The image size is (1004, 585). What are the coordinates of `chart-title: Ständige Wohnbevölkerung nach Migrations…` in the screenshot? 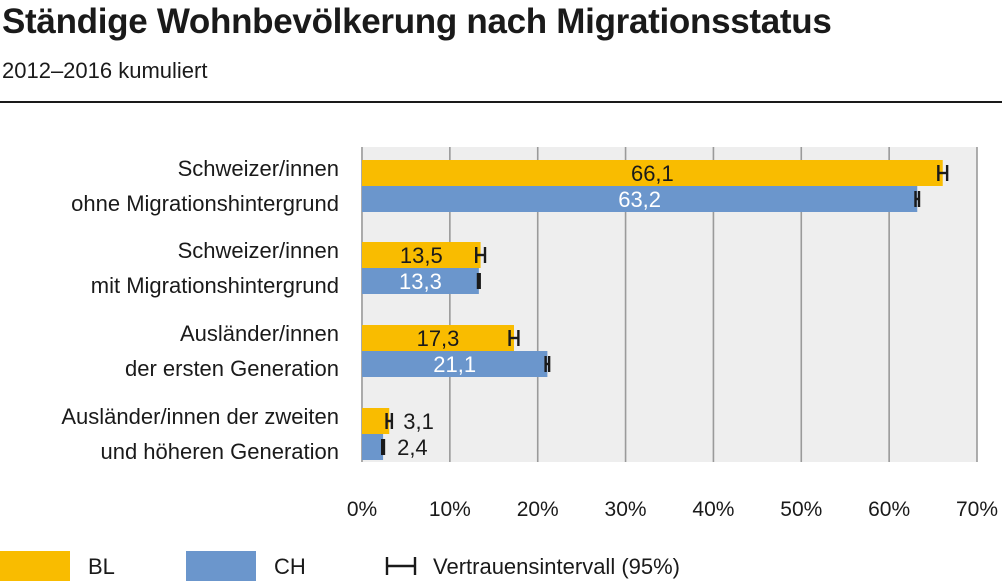 It's located at (417, 21).